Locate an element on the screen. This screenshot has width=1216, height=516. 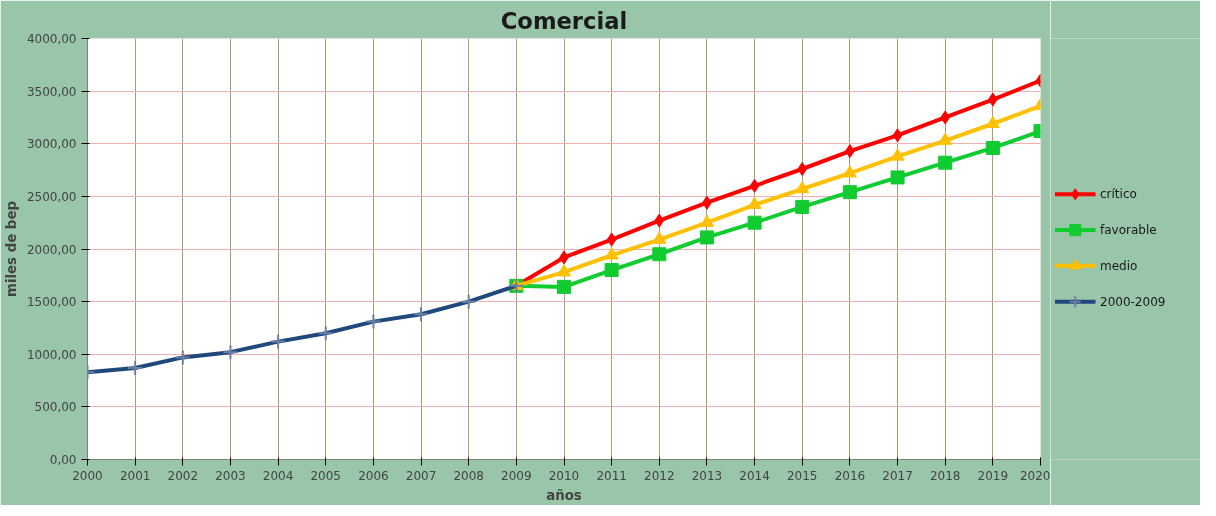
x-tick-label: 2005 is located at coordinates (326, 475).